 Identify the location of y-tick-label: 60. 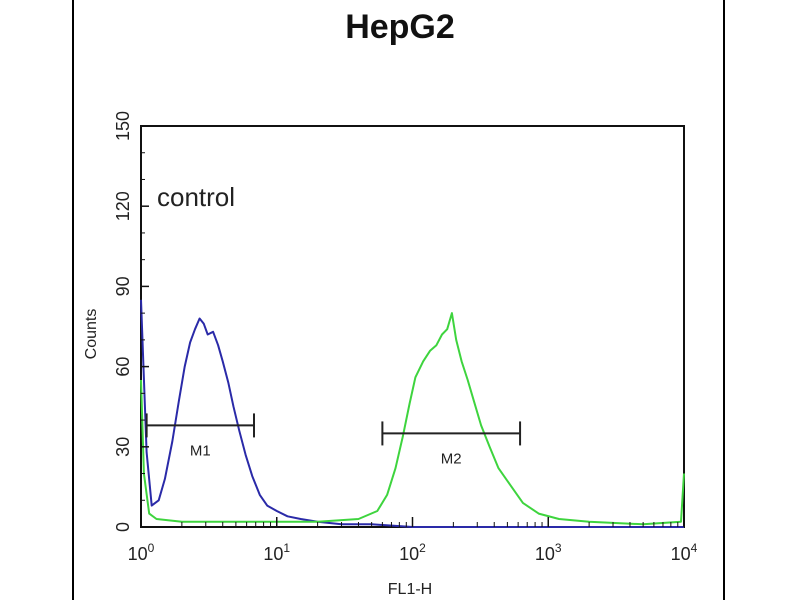
(123, 367).